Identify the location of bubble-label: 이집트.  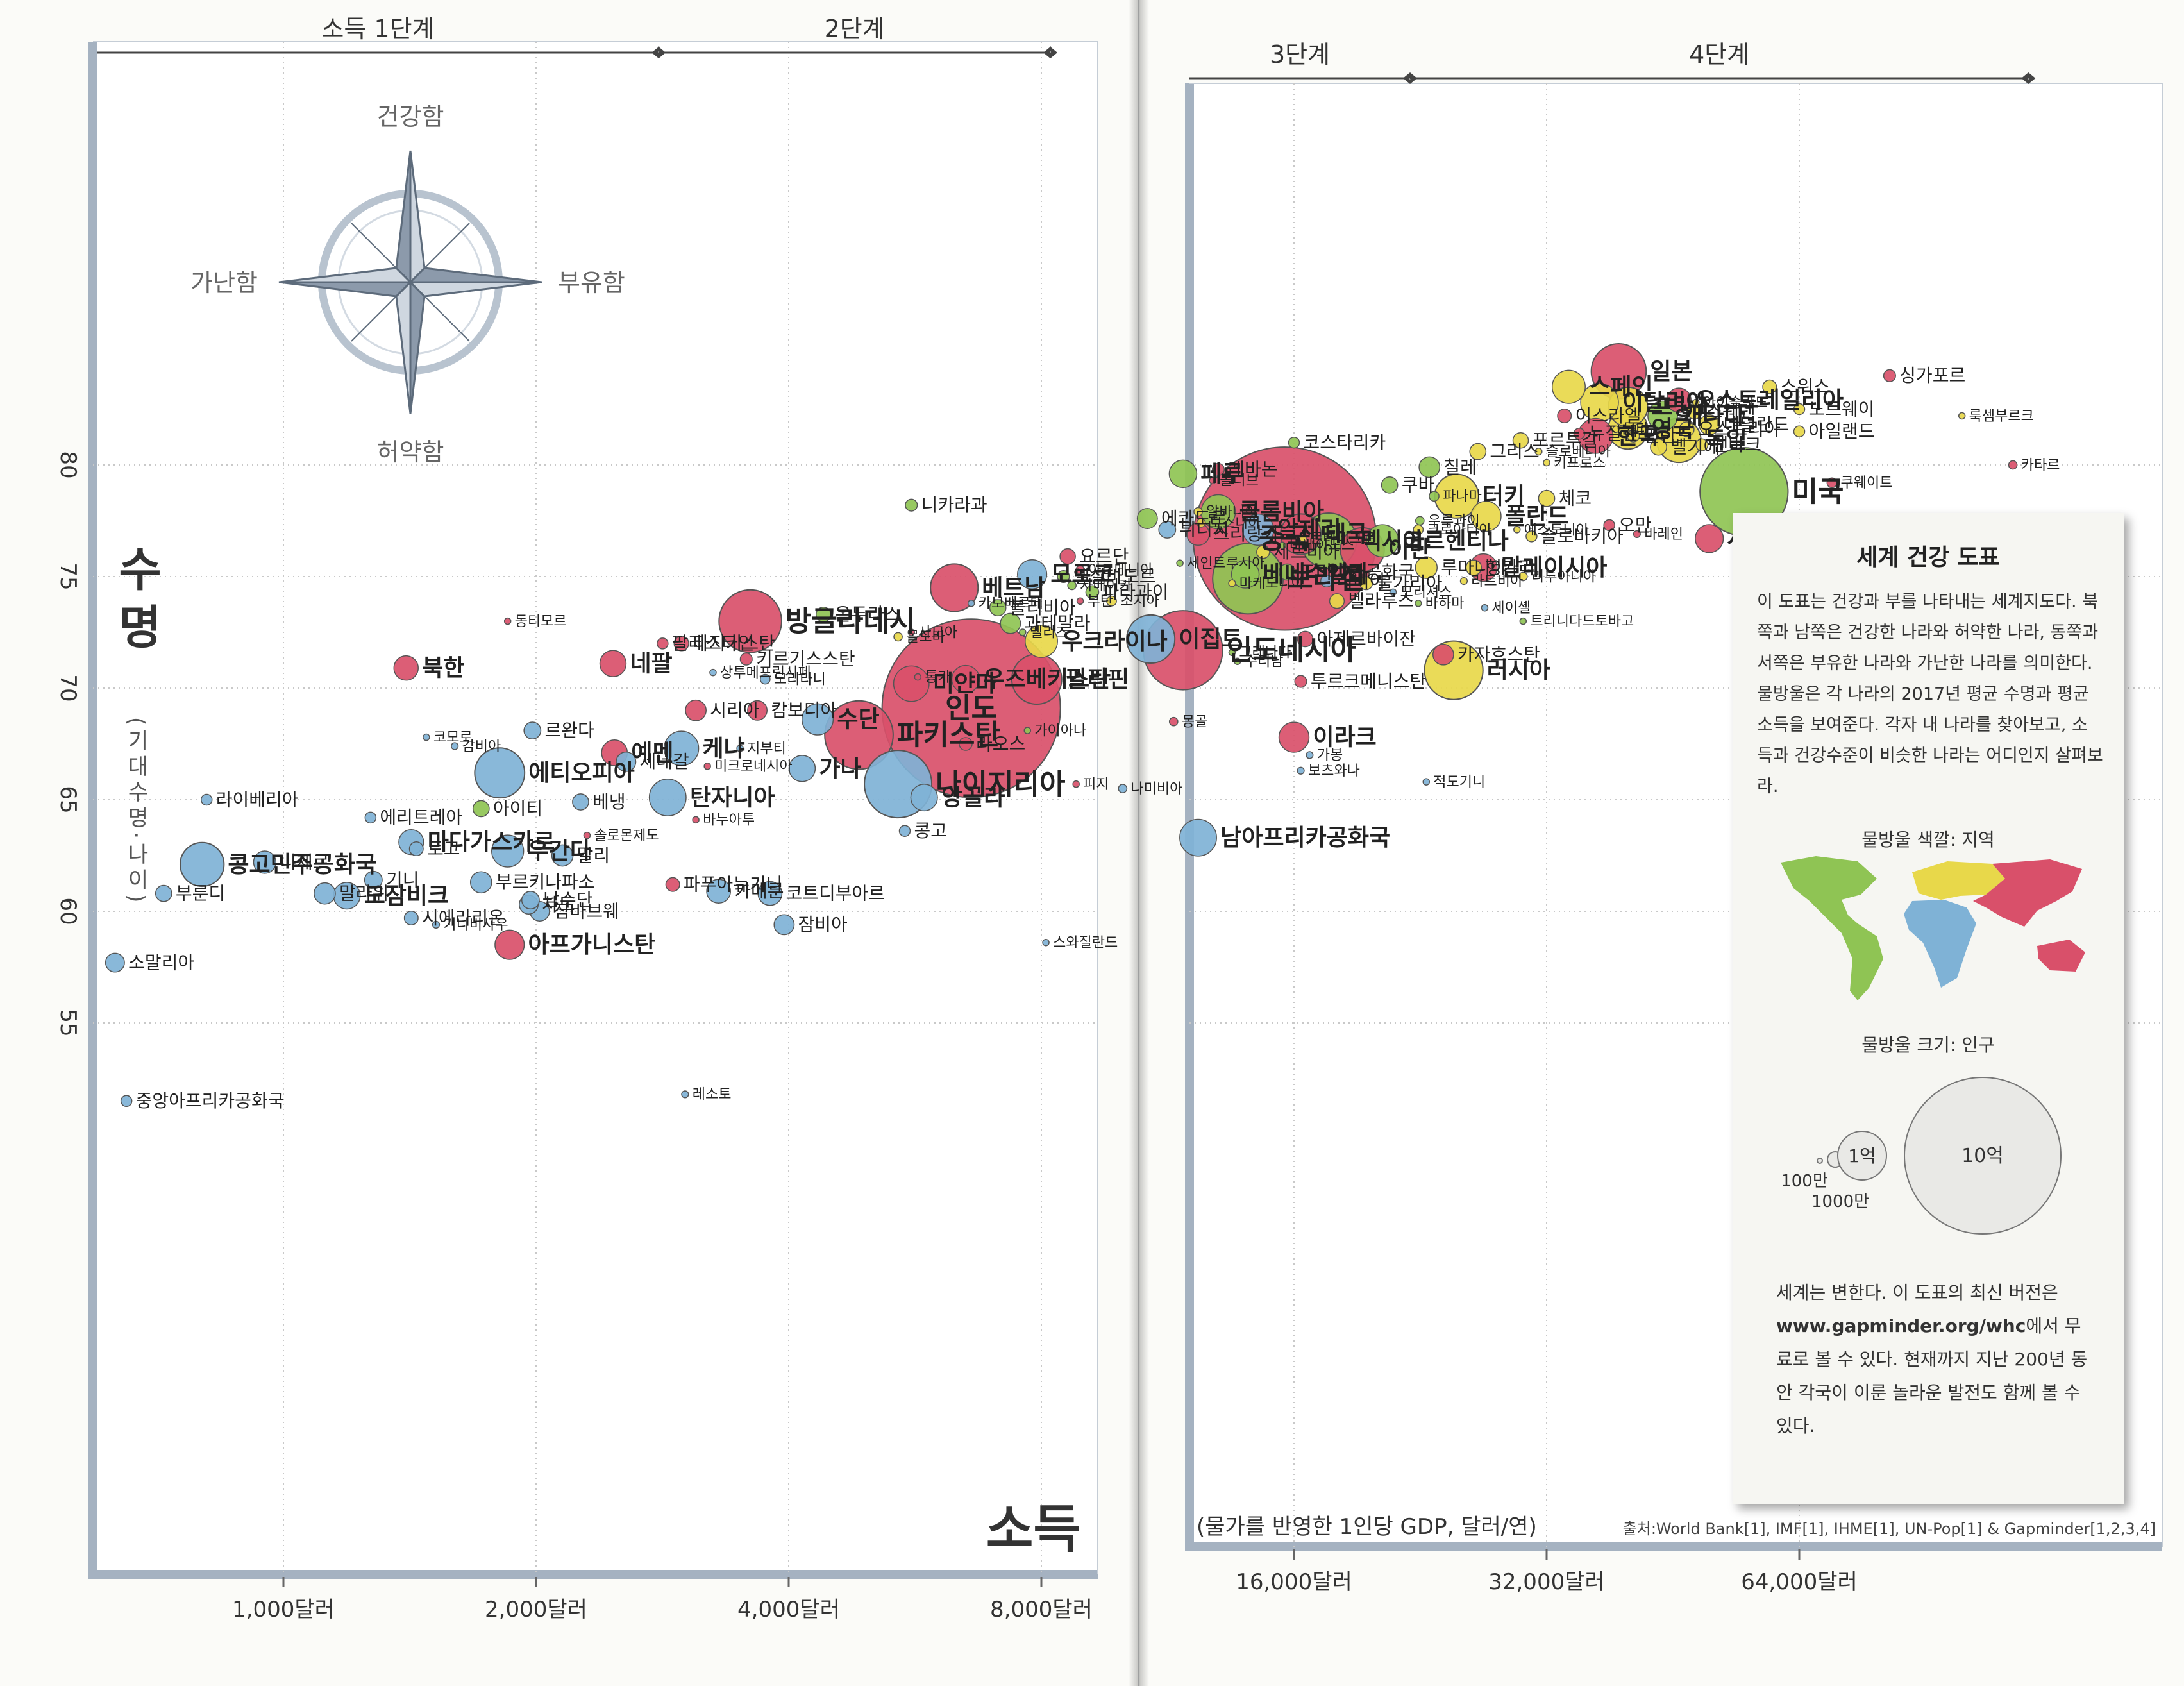
(1210, 639).